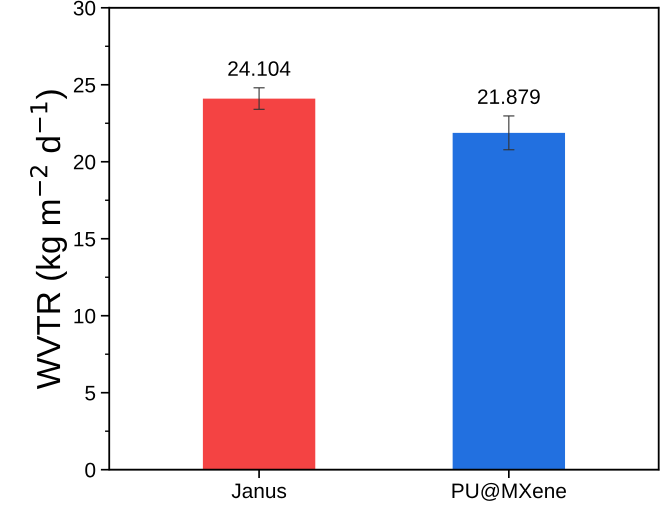 The width and height of the screenshot is (662, 519). What do you see at coordinates (85, 8) in the screenshot?
I see `y-tick-label: 30` at bounding box center [85, 8].